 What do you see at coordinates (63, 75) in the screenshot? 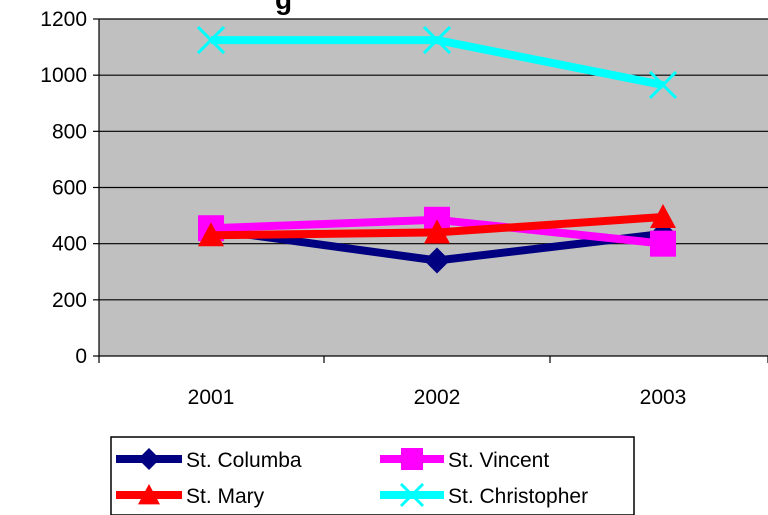
I see `y-tick-label: 1000` at bounding box center [63, 75].